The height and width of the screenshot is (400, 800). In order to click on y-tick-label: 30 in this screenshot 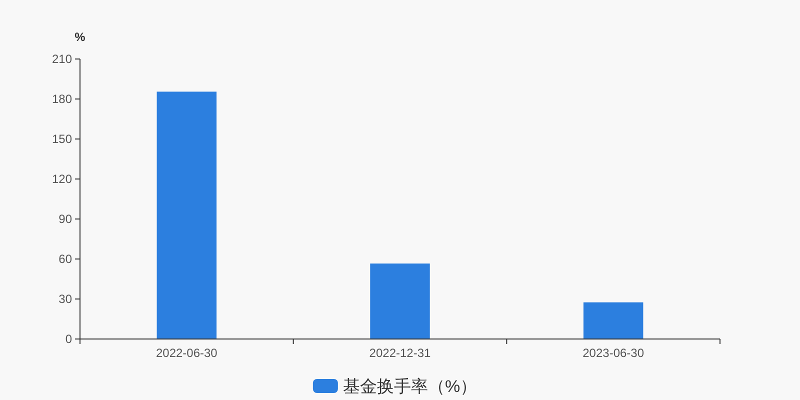, I will do `click(65, 299)`.